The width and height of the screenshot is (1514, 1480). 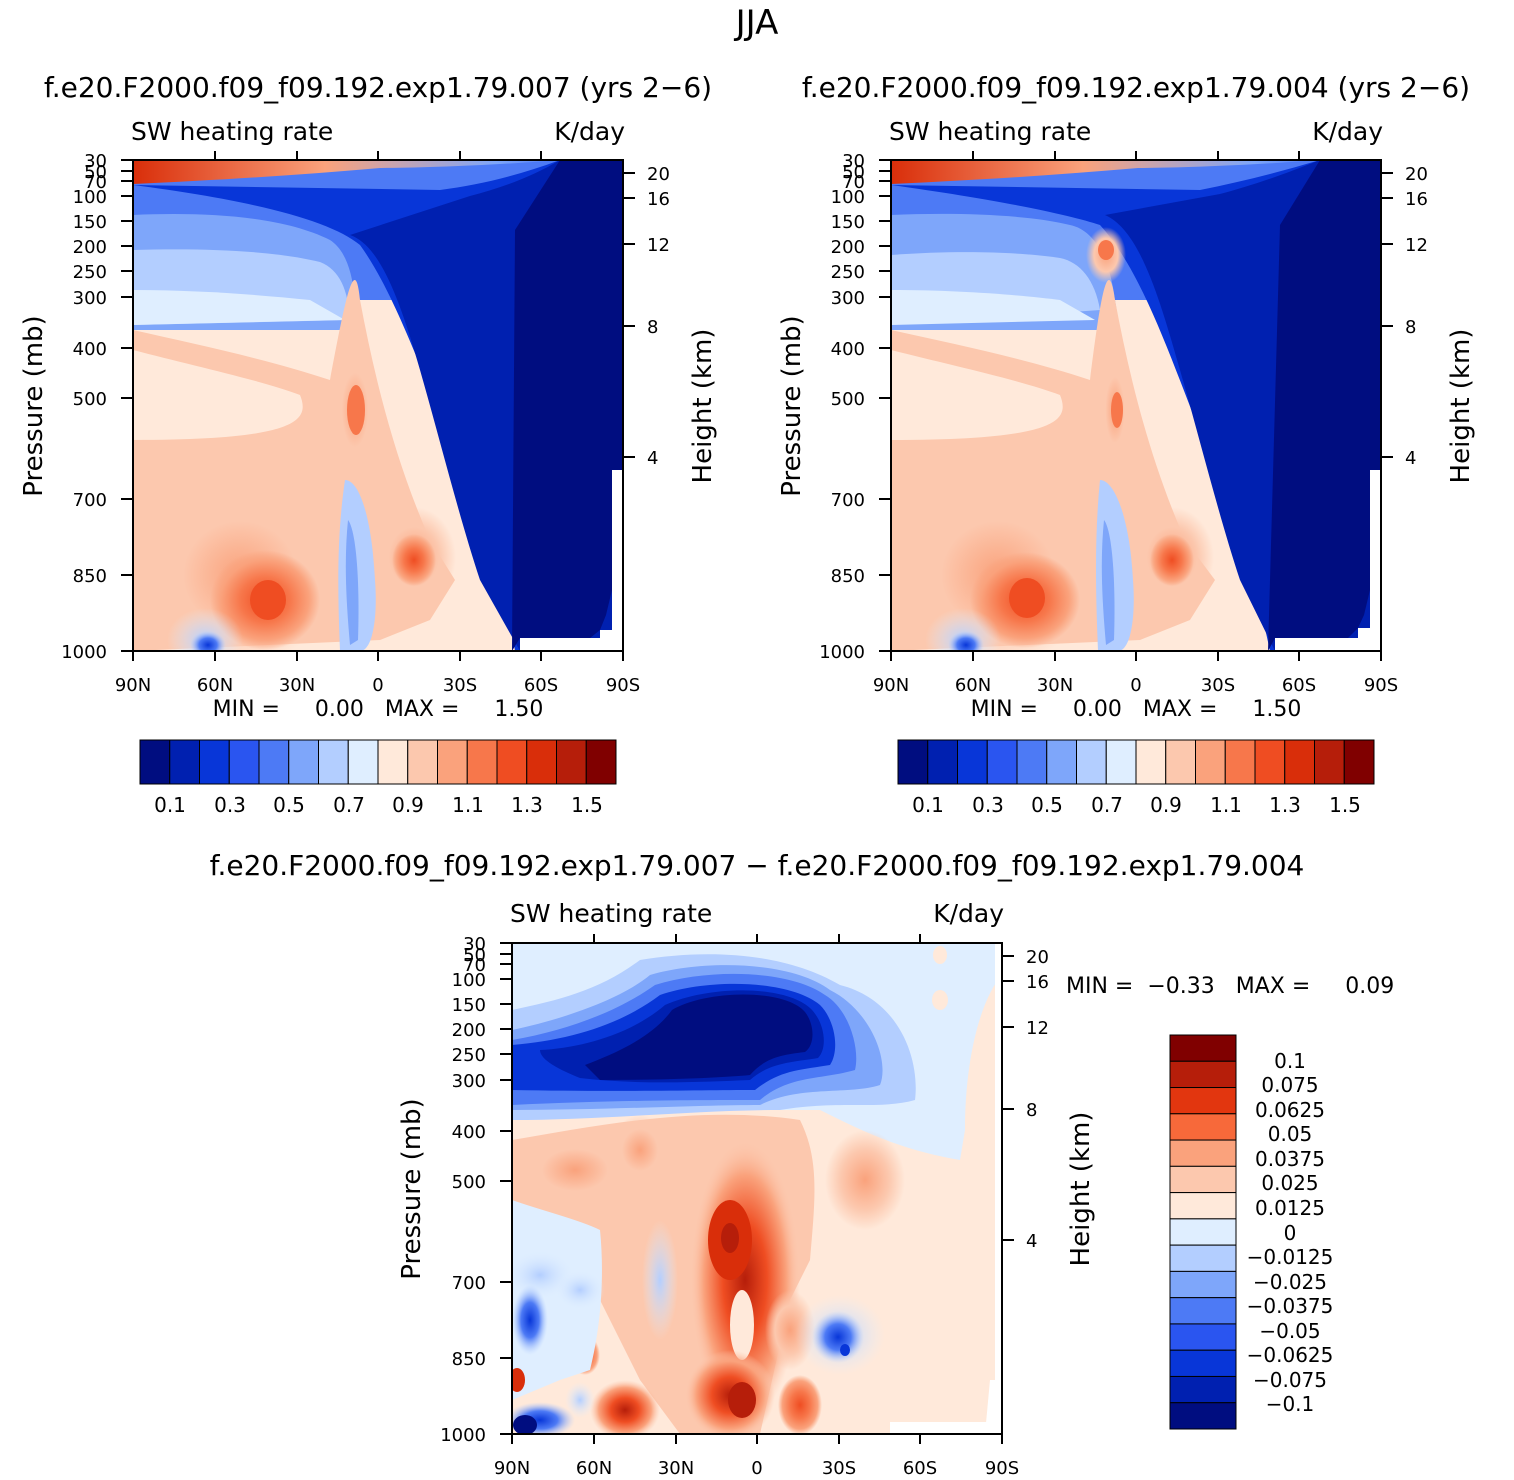 What do you see at coordinates (990, 131) in the screenshot?
I see `panel-2-field-label: SW heating rate` at bounding box center [990, 131].